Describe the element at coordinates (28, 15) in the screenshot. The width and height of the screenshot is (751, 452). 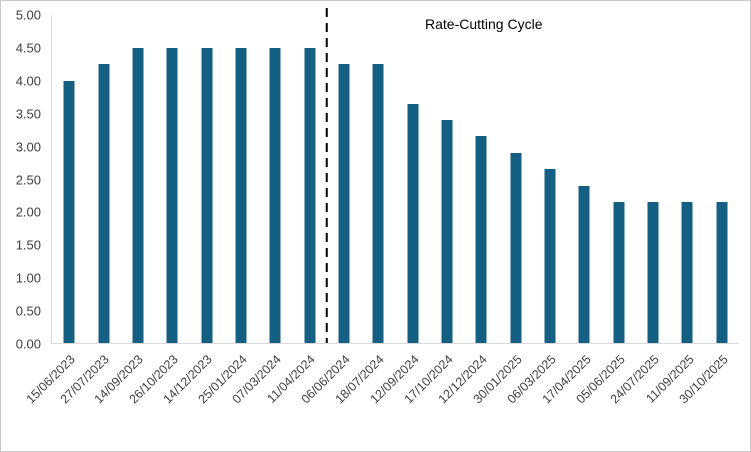
I see `y-axis-label: 5.00` at that location.